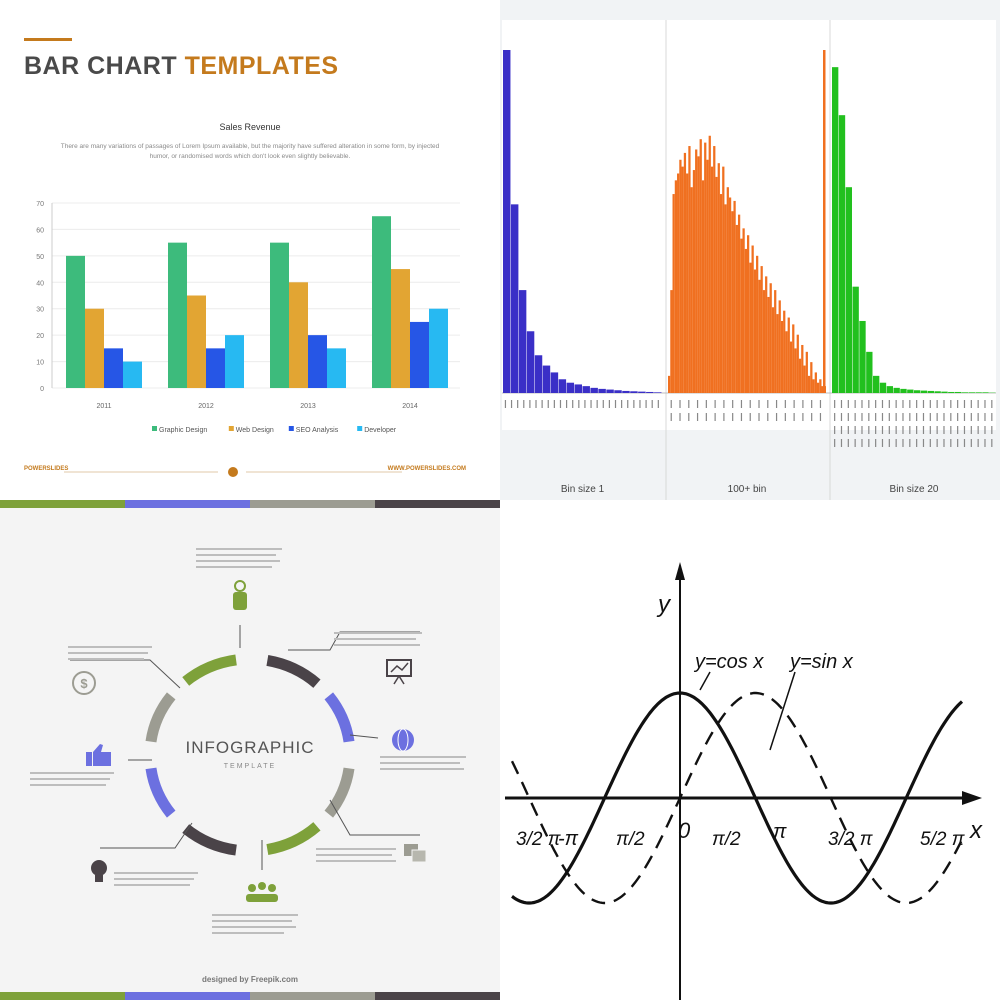 This screenshot has width=1000, height=1000. I want to click on histogram-section-labels: Bin size 1 100+ bin Bin size 20, so click(750, 489).